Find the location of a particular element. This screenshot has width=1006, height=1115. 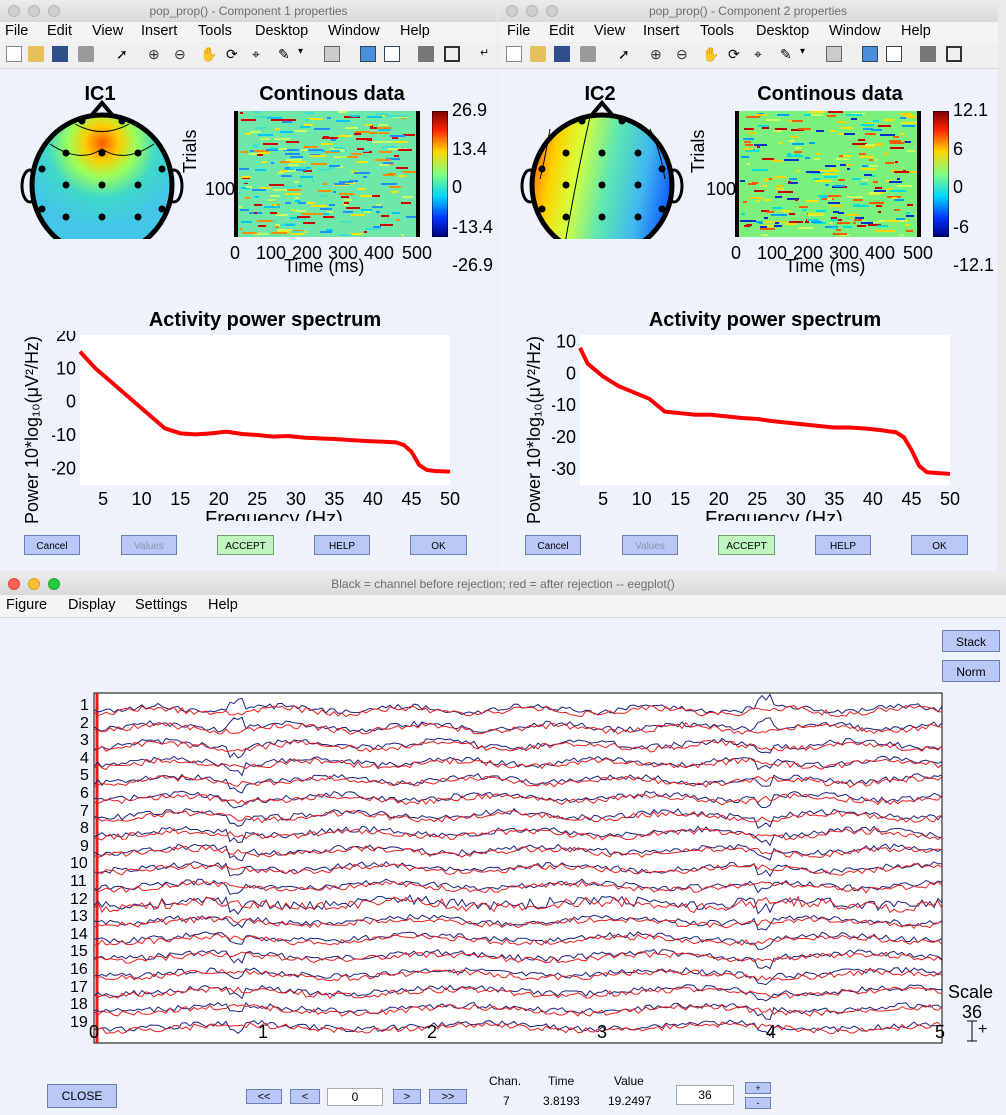

increase-spacing-button: + is located at coordinates (758, 1088).